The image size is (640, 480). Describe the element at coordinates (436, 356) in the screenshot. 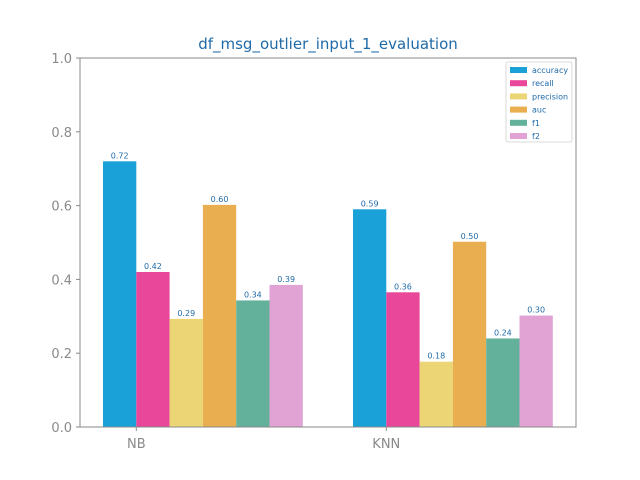

I see `data-label-precision-knn: 0.18` at that location.